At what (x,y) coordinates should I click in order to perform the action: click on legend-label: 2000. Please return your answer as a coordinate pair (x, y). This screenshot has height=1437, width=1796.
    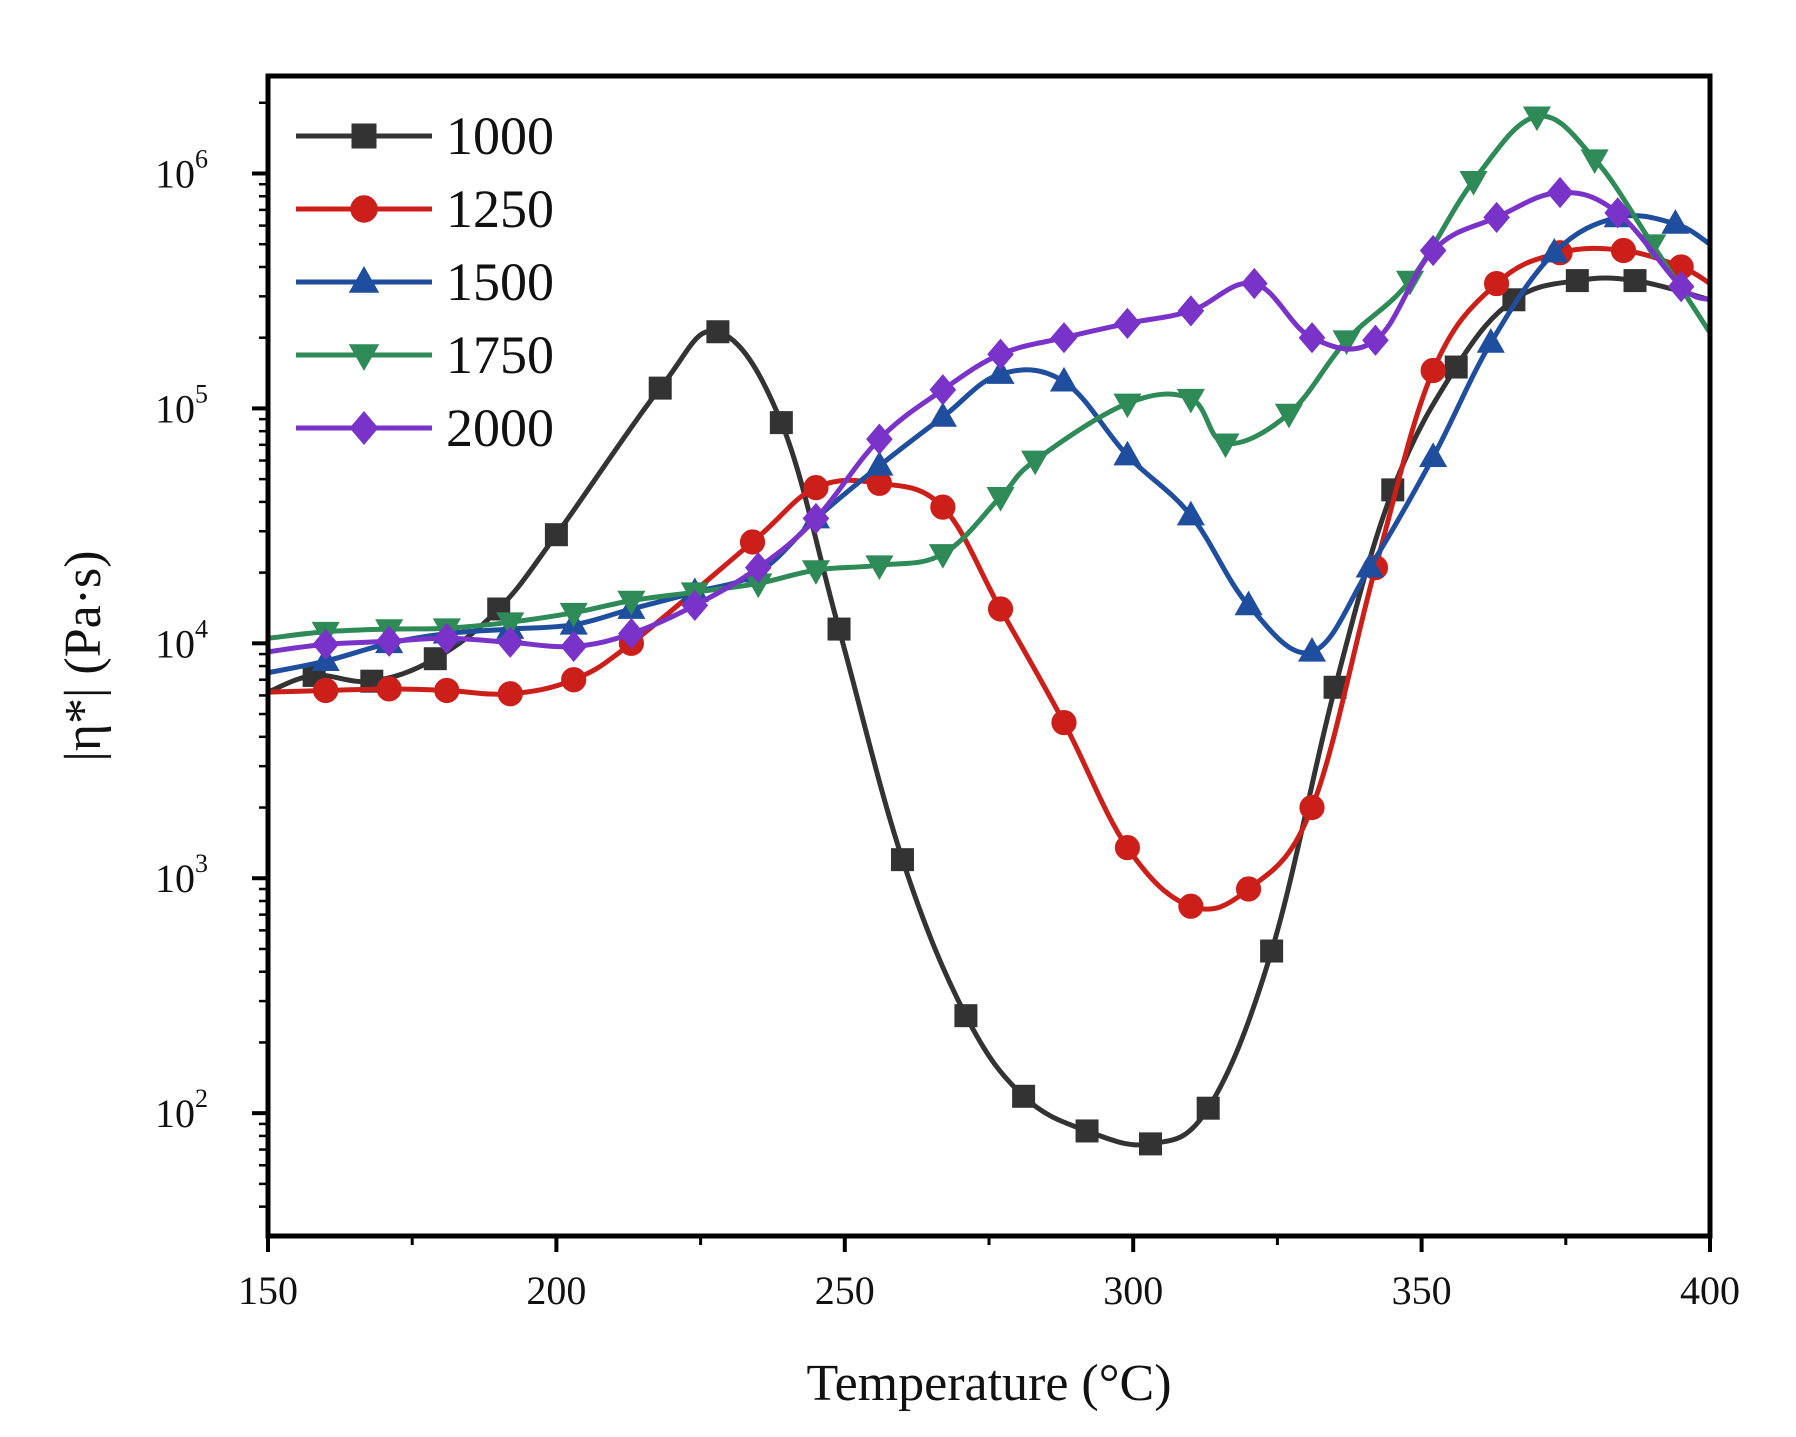
    Looking at the image, I should click on (500, 428).